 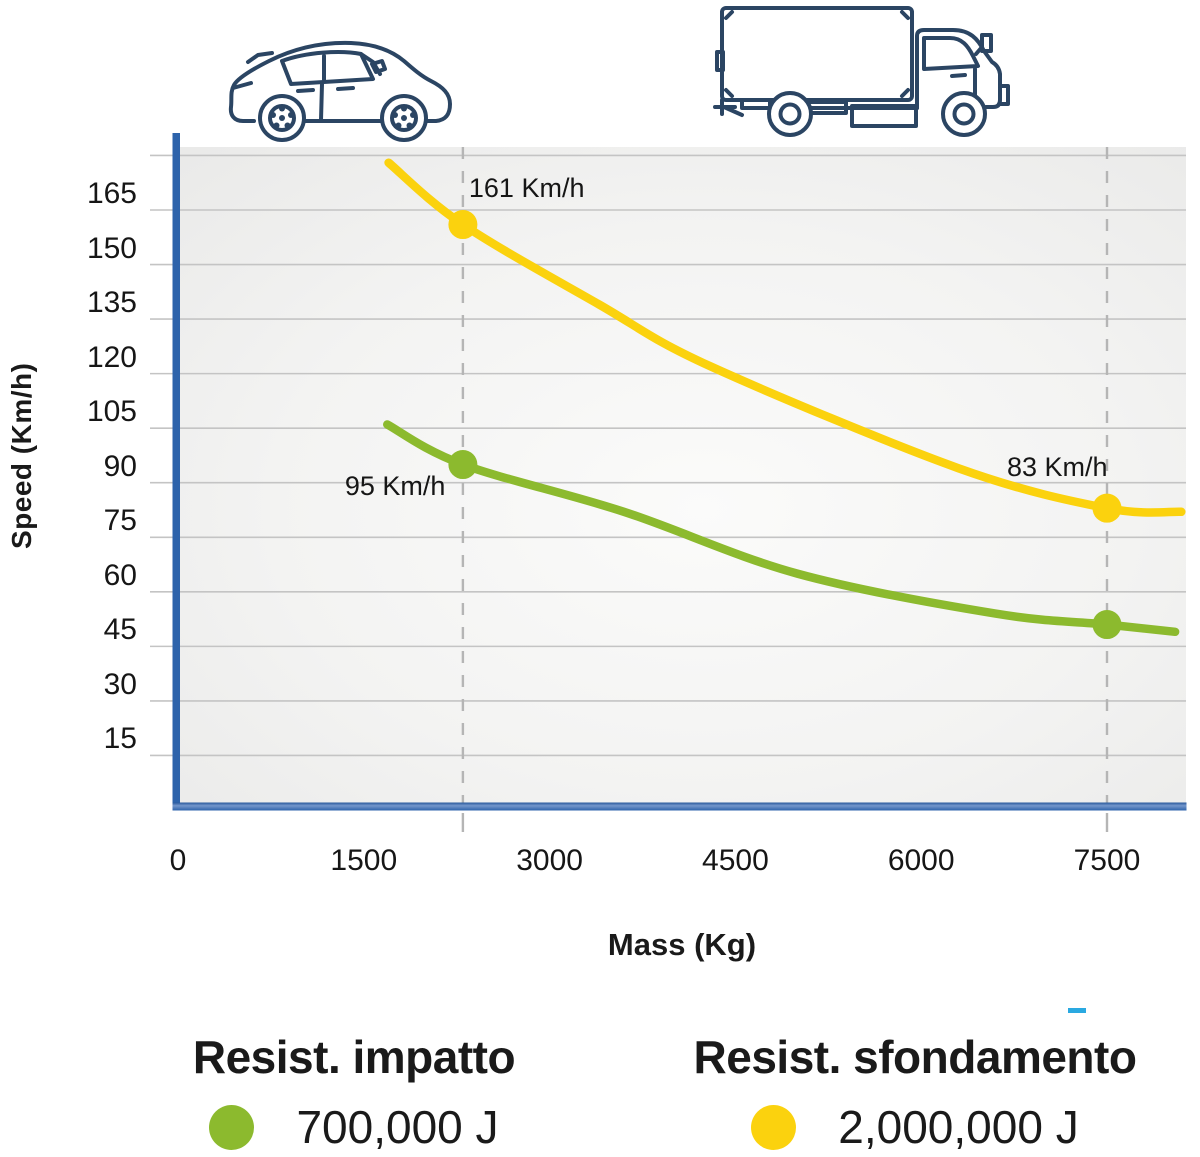 I want to click on truck-icon, so click(x=862, y=69).